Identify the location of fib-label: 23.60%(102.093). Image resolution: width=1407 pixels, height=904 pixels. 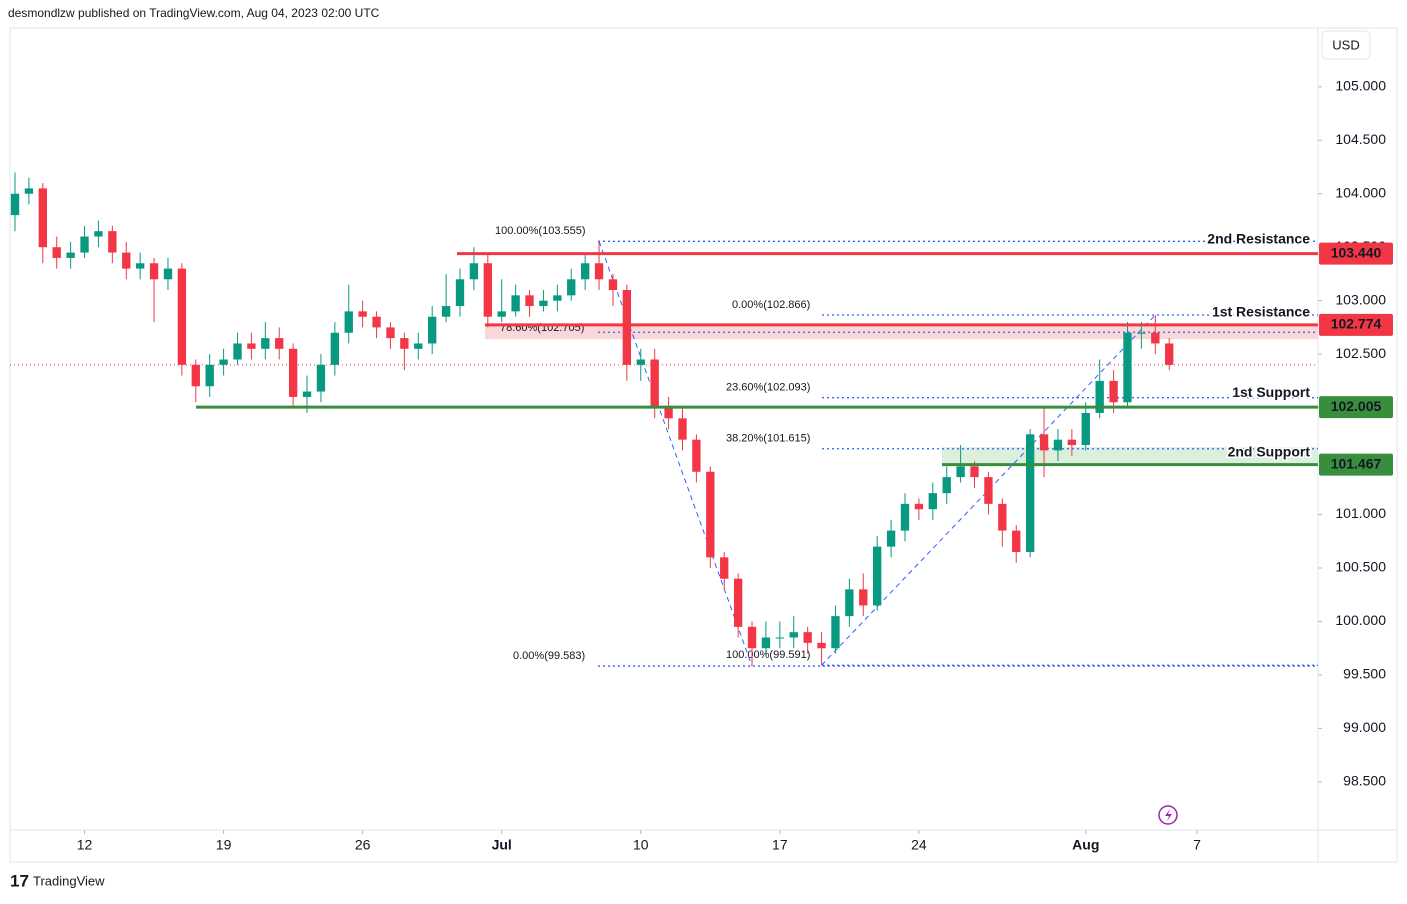
(768, 388).